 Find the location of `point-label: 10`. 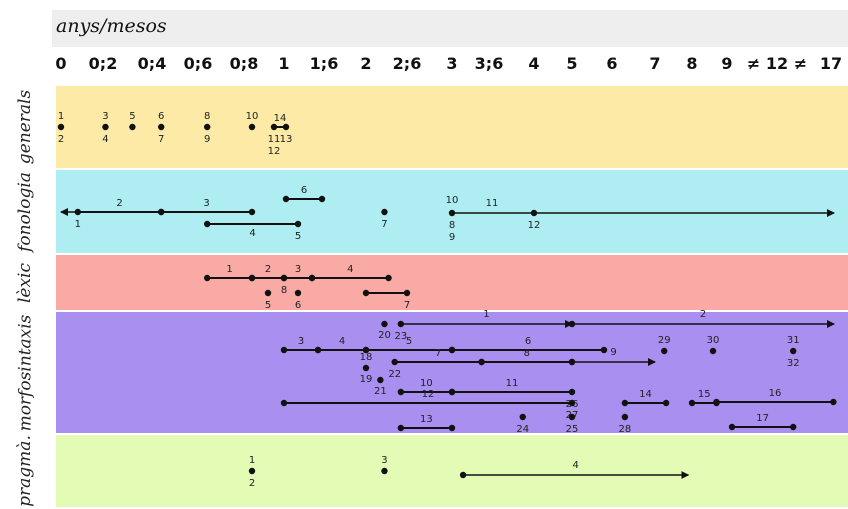

point-label: 10 is located at coordinates (252, 116).